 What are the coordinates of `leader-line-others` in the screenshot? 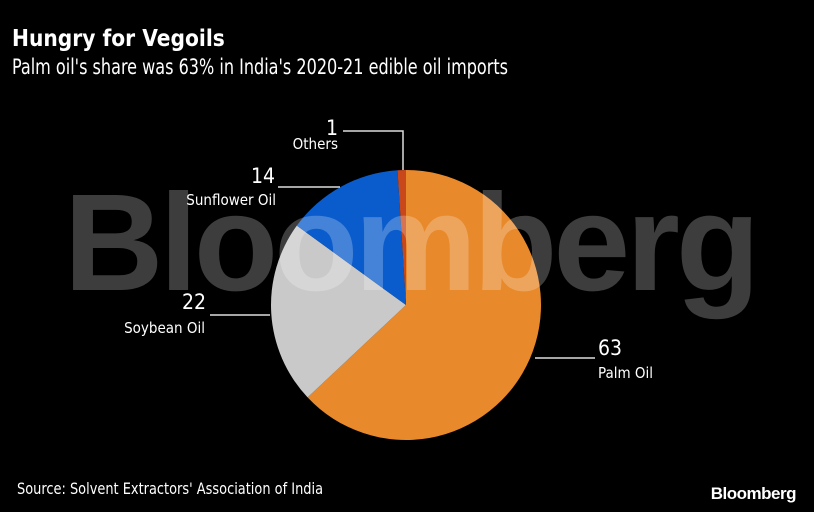 It's located at (373, 150).